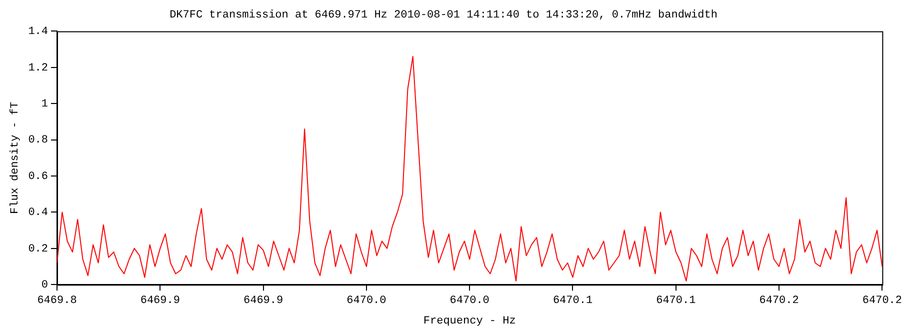  I want to click on y-tick-label: 0, so click(44, 286).